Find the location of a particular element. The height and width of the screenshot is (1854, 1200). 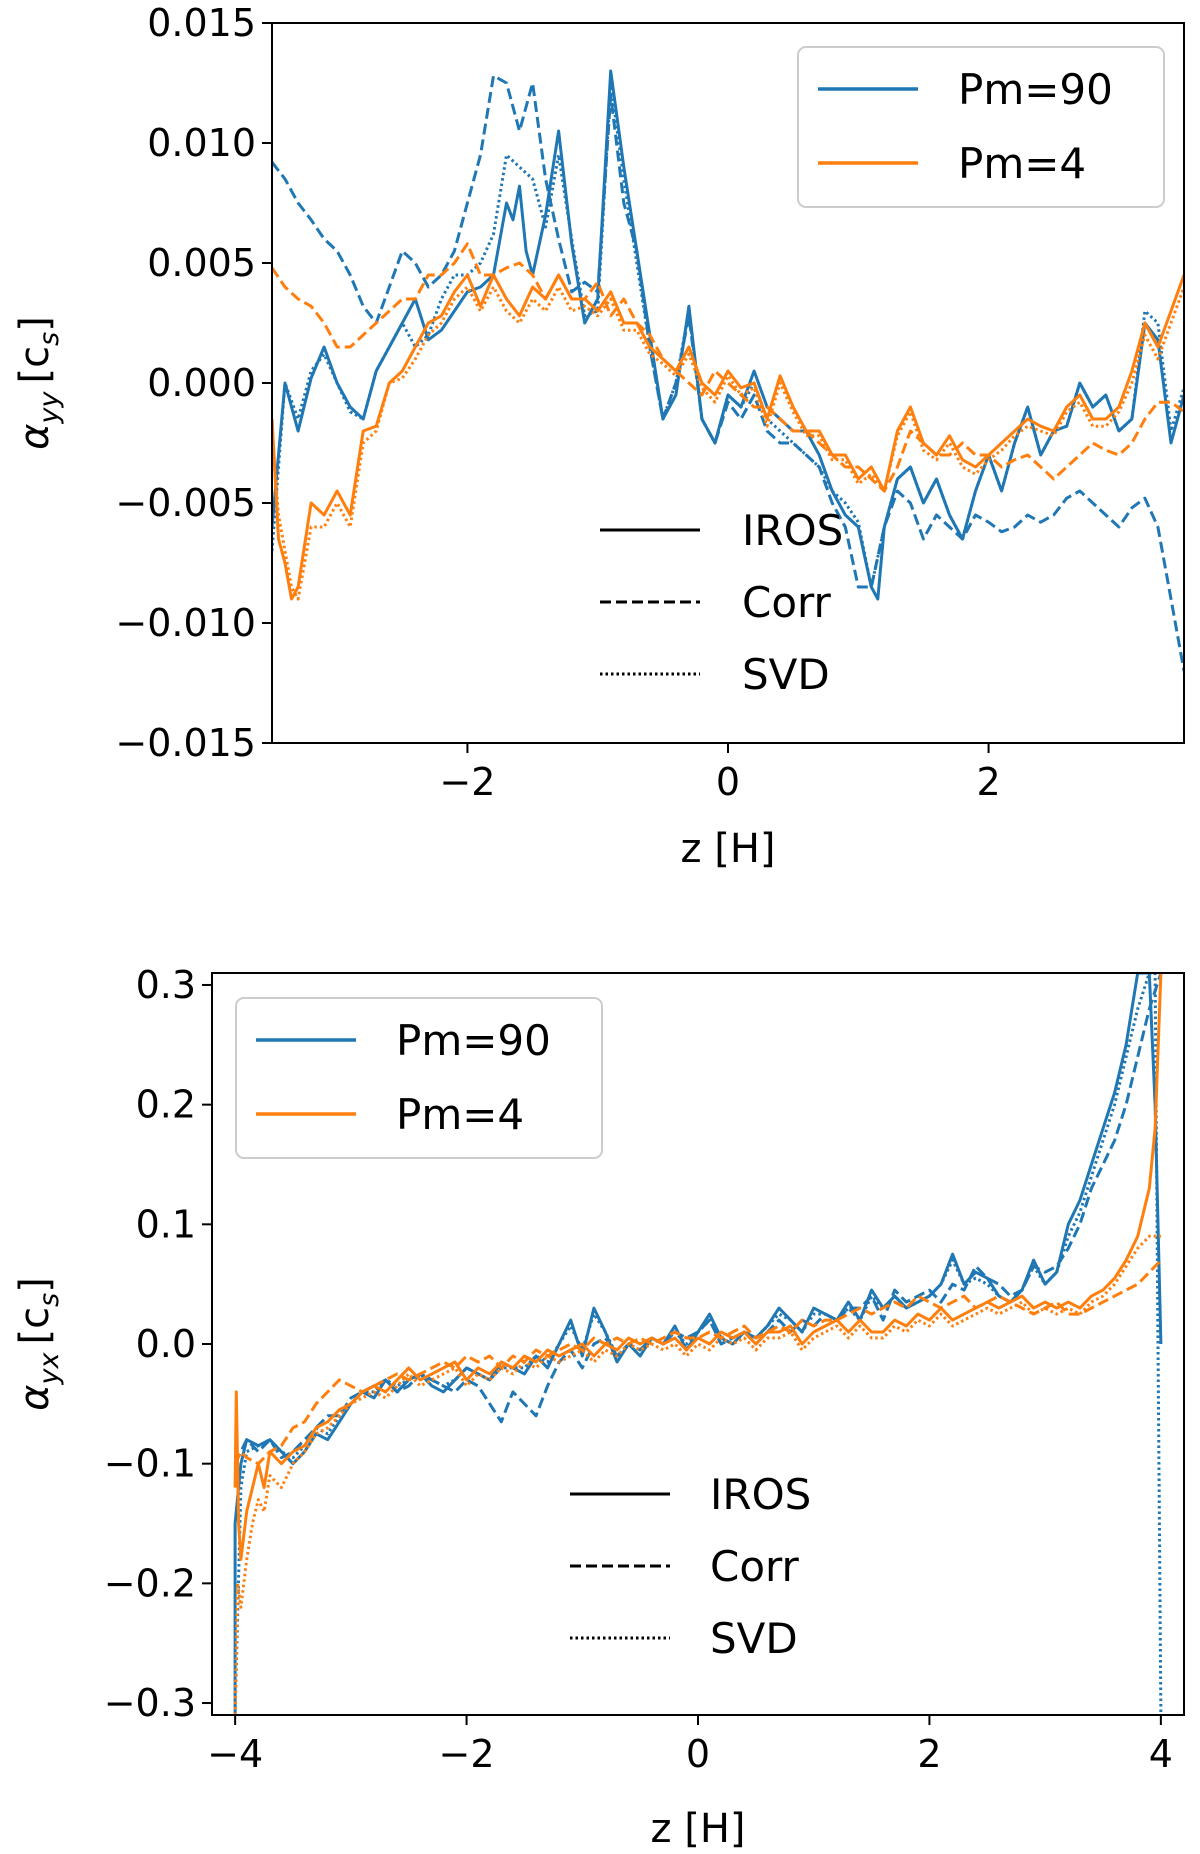

bottom-chart-line-pm4-corr is located at coordinates (697, 1362).